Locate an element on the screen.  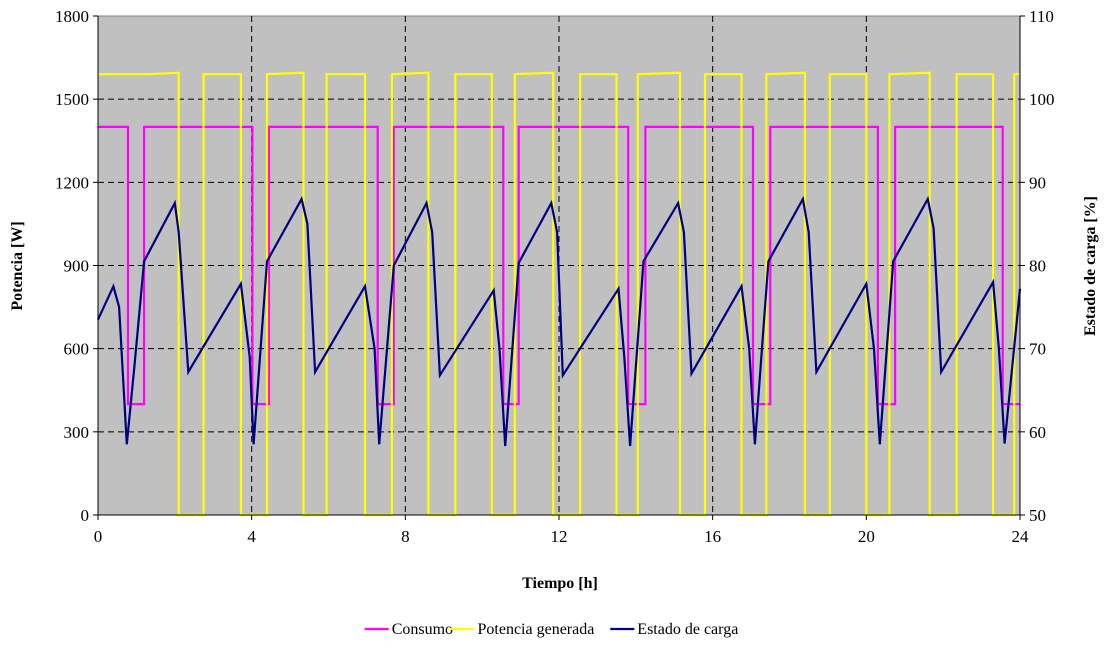
x-tick-label: 8 is located at coordinates (405, 536).